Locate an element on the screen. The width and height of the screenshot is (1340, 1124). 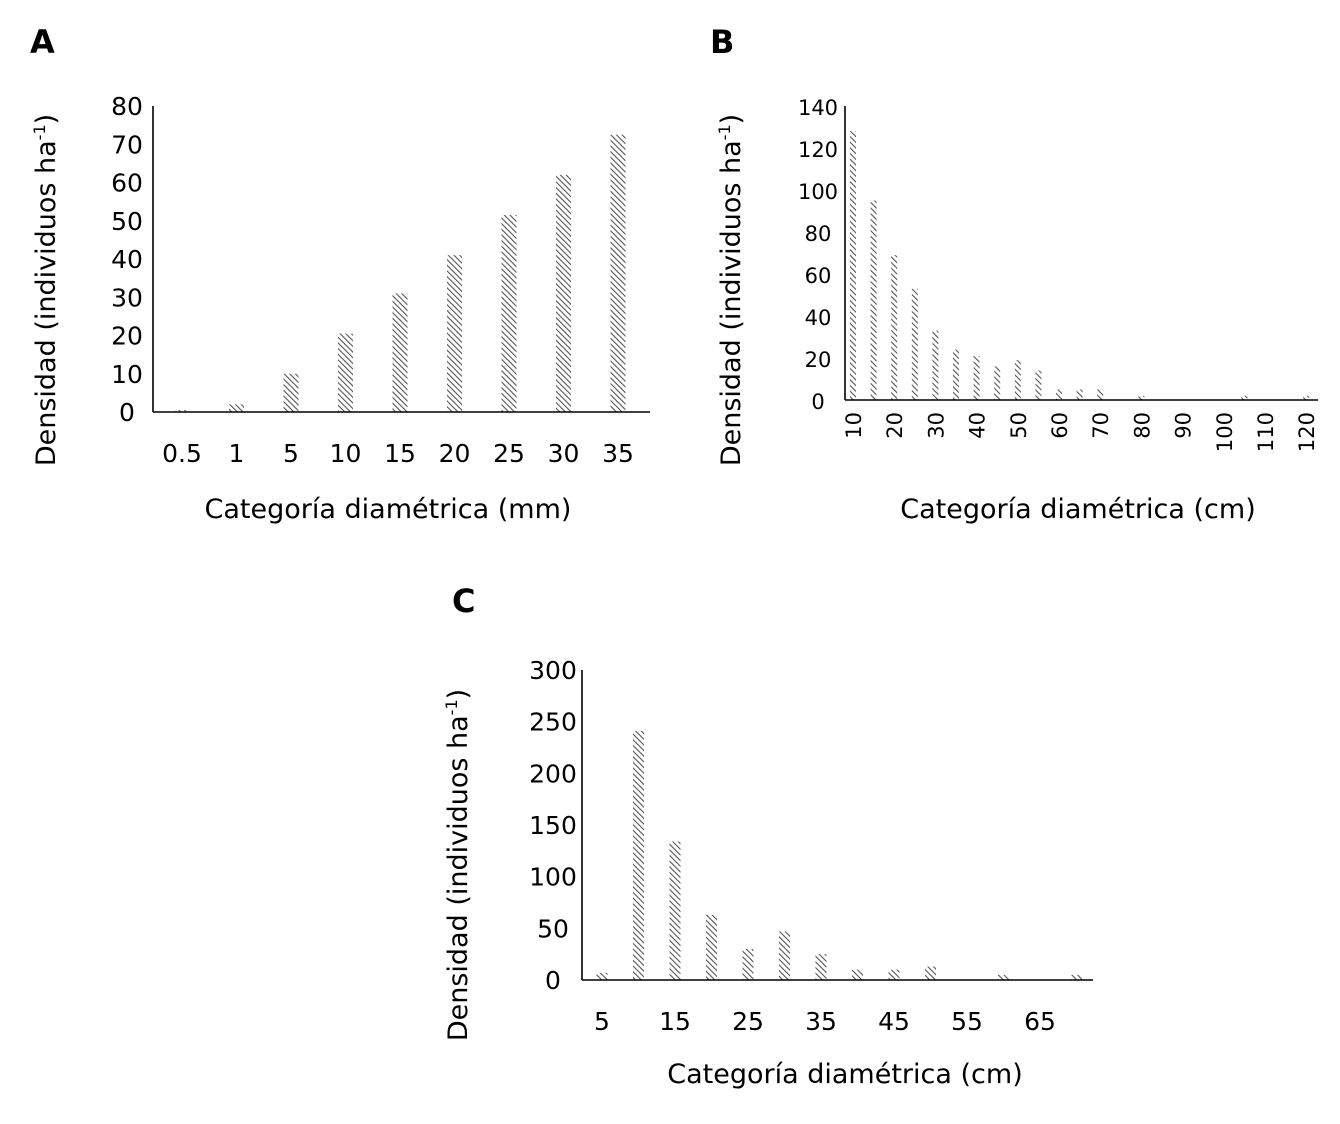
panel-b-y-tick-label: 140 is located at coordinates (818, 108).